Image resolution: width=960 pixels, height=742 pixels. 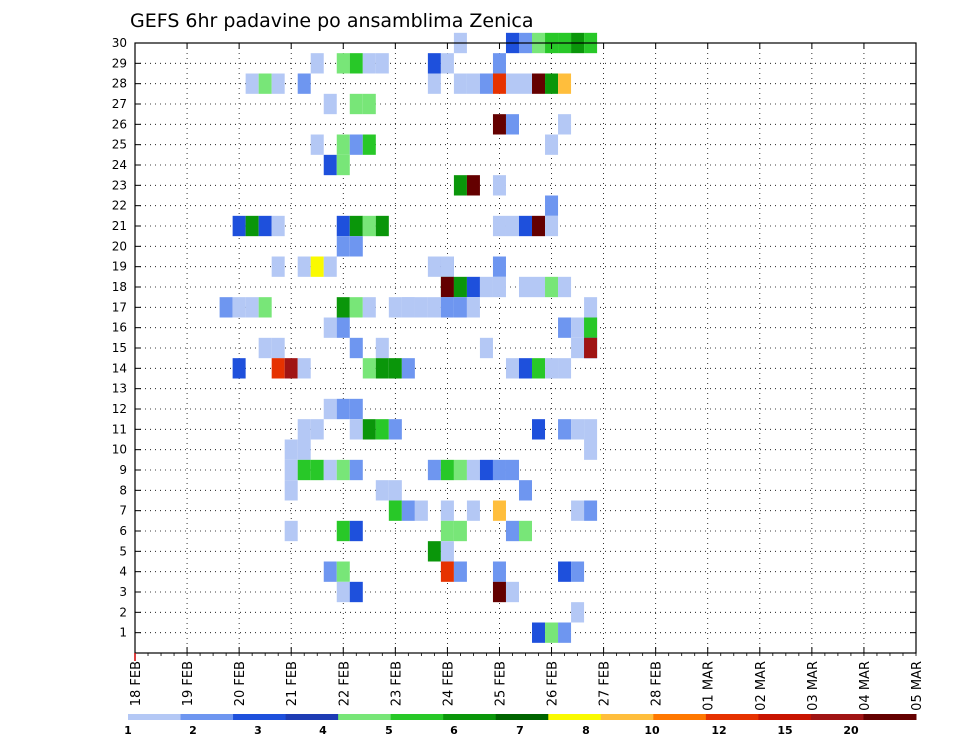 I want to click on colorbar-label: 1, so click(x=128, y=730).